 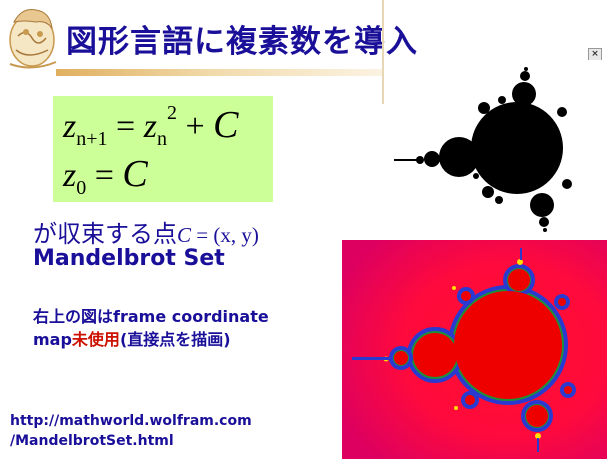 What do you see at coordinates (135, 174) in the screenshot?
I see `eq2-const: C` at bounding box center [135, 174].